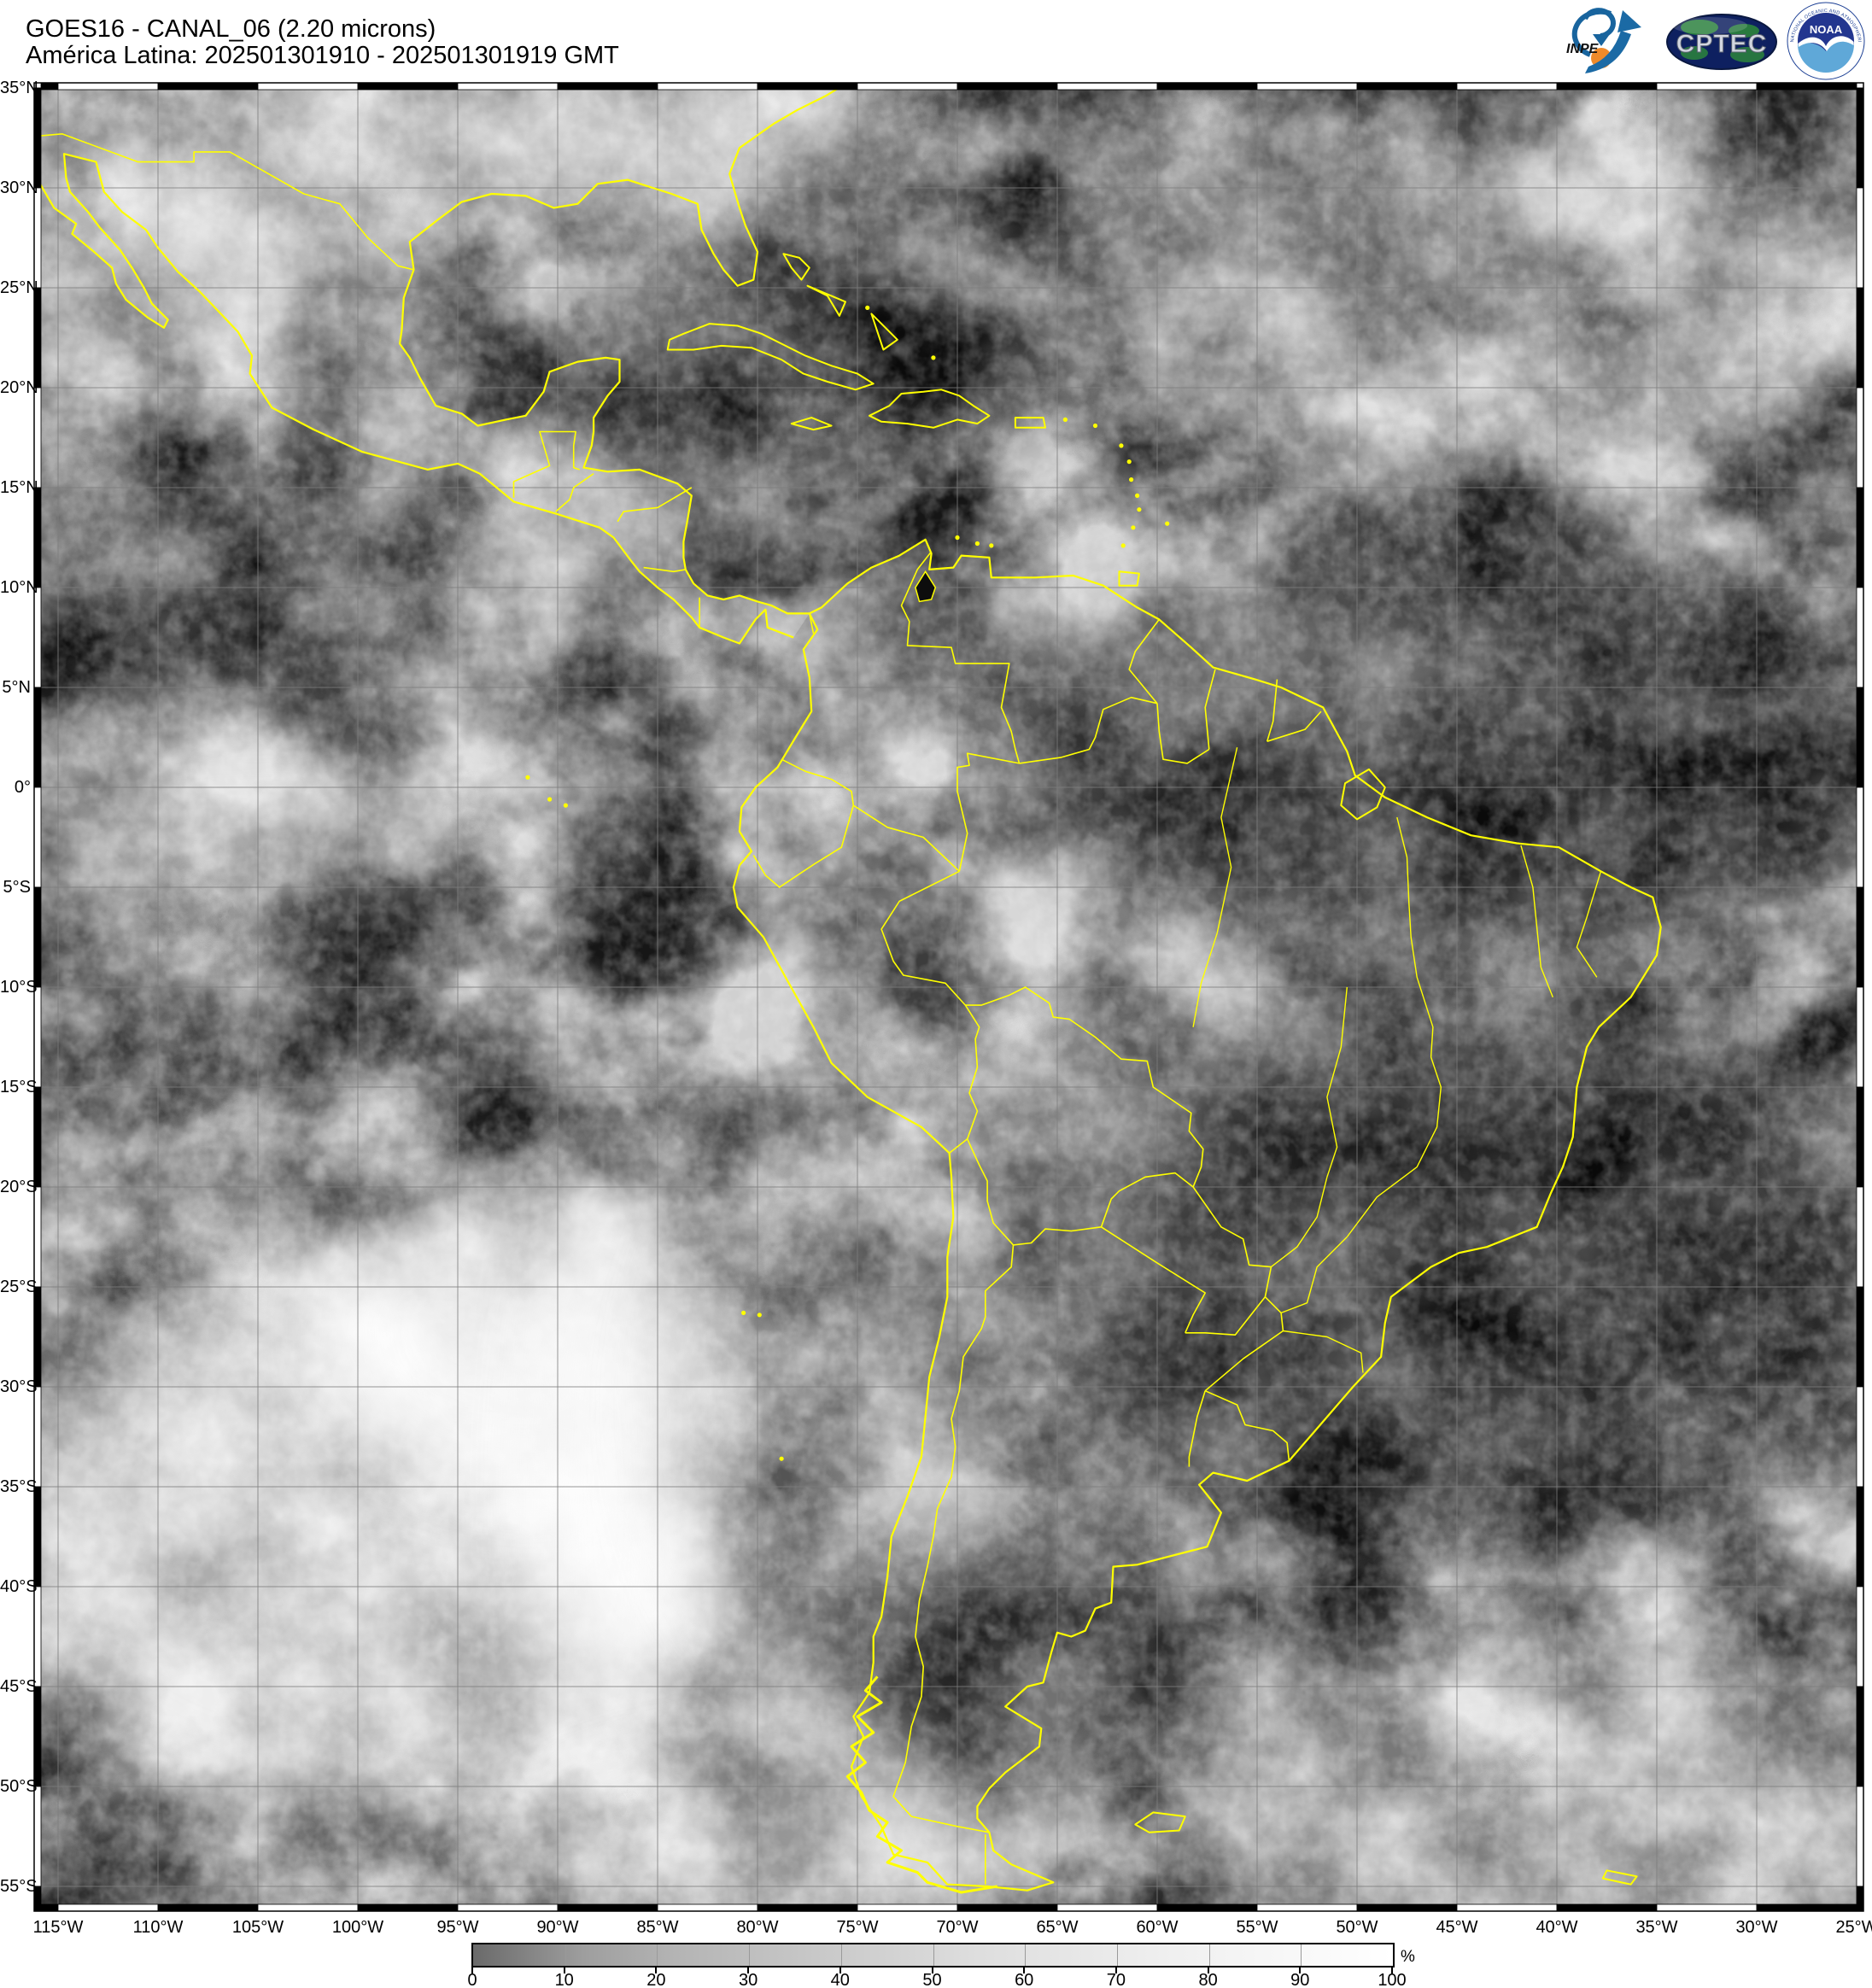 This screenshot has height=1988, width=1872. I want to click on product-title: GOES16 - CANAL_06 (2.20 microns), so click(231, 29).